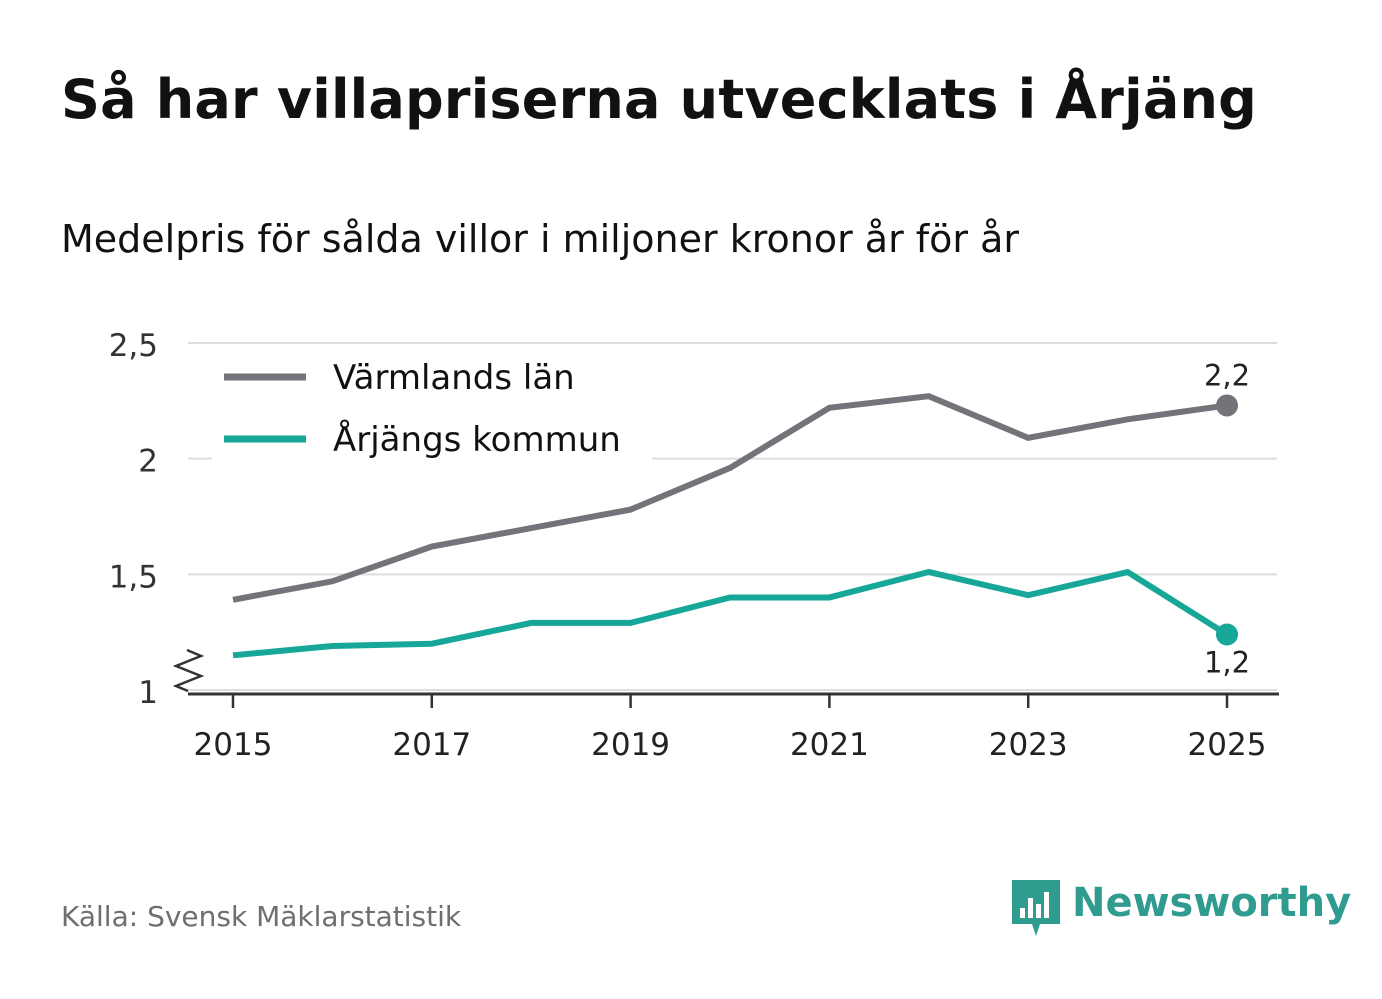 This screenshot has width=1382, height=999. Describe the element at coordinates (1227, 662) in the screenshot. I see `end-value-label: 1,2` at that location.